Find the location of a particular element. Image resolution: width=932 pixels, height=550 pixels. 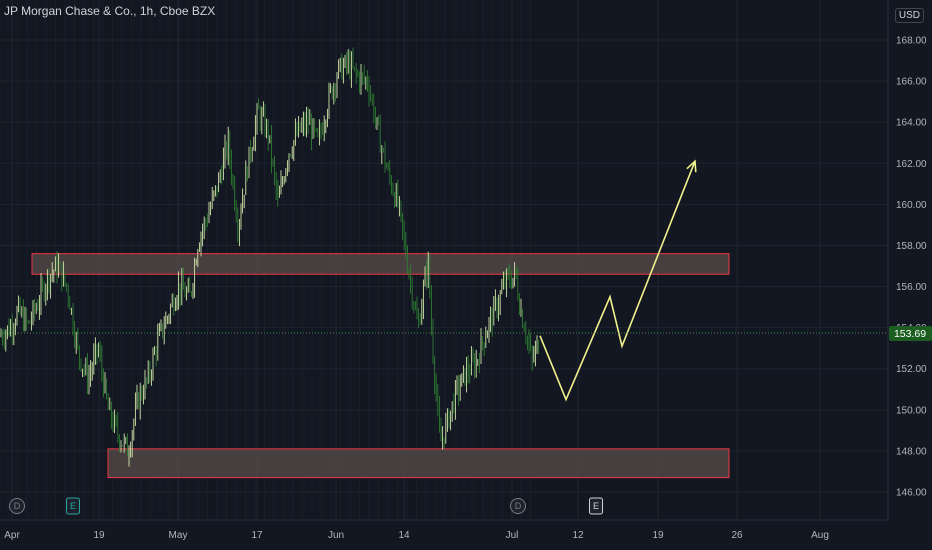

y-tick-label: 166.00 is located at coordinates (911, 82).